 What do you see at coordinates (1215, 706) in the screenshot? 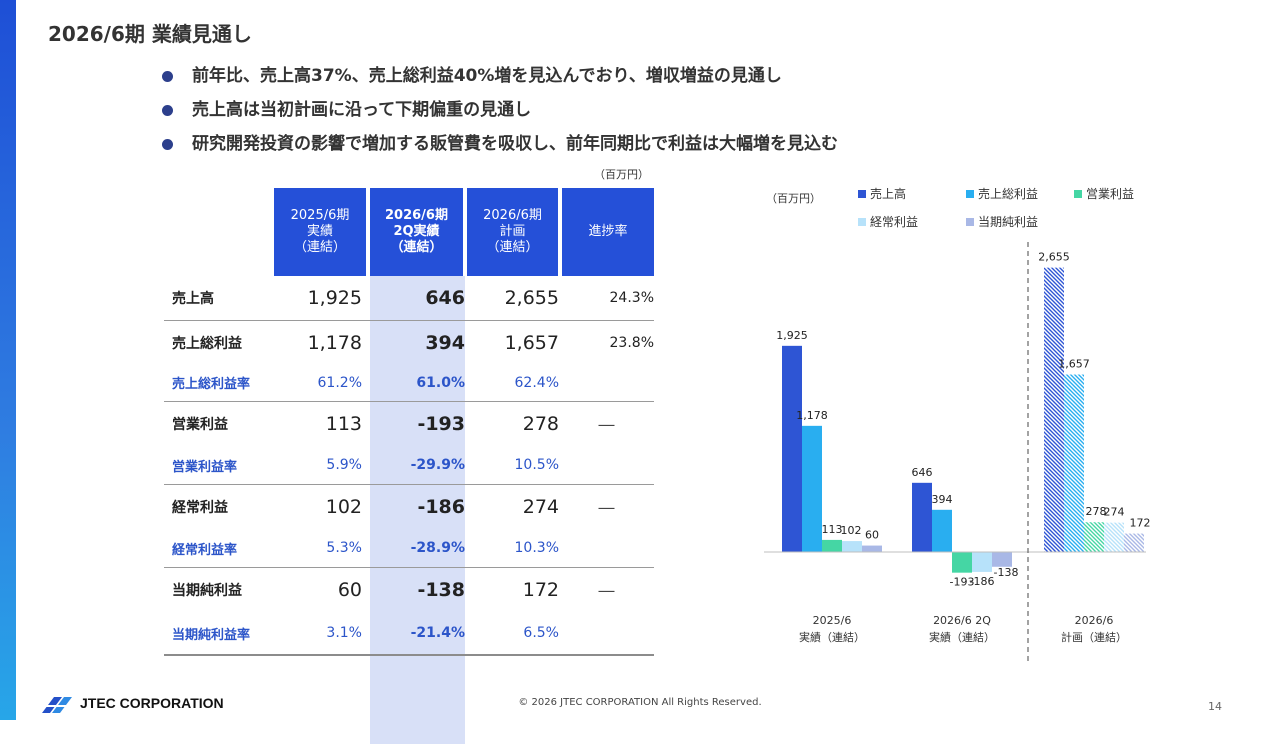
I see `page-number: 14` at bounding box center [1215, 706].